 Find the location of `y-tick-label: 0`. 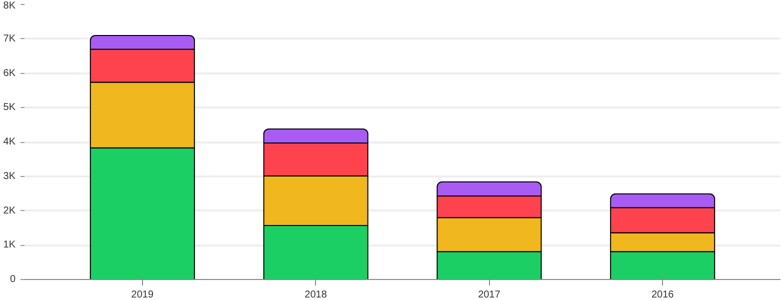

y-tick-label: 0 is located at coordinates (13, 279).